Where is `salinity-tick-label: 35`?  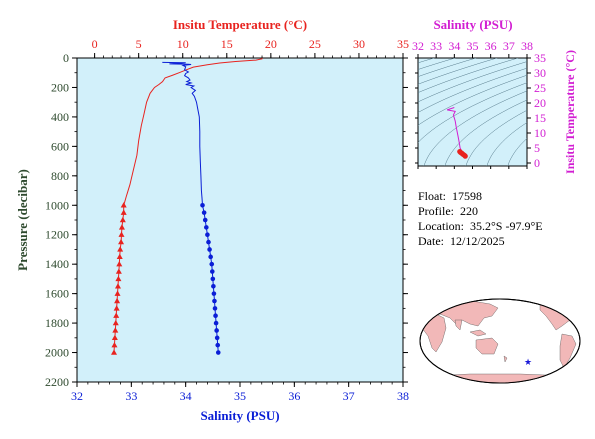 salinity-tick-label: 35 is located at coordinates (240, 396).